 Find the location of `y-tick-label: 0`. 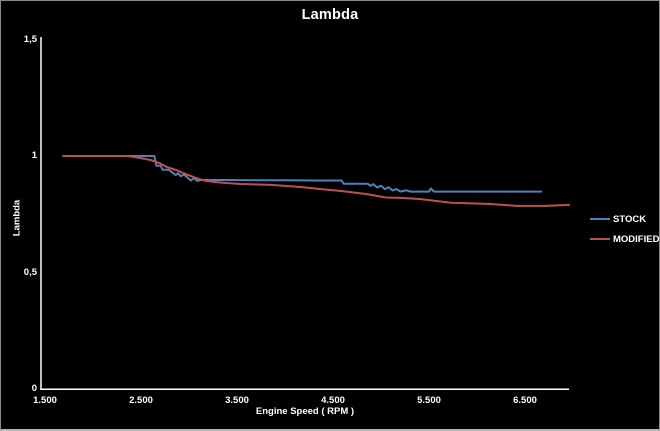

y-tick-label: 0 is located at coordinates (34, 388).